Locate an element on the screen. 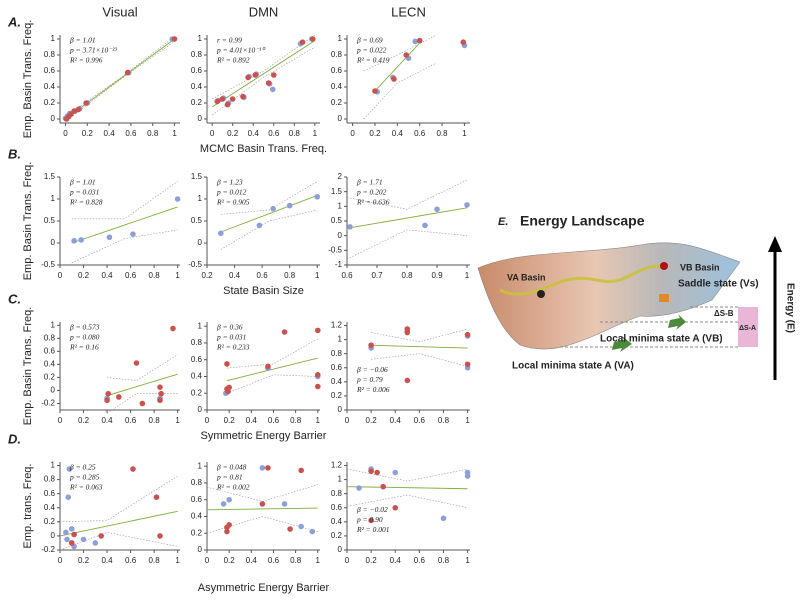  stat-text: p = 0.022 is located at coordinates (371, 50).